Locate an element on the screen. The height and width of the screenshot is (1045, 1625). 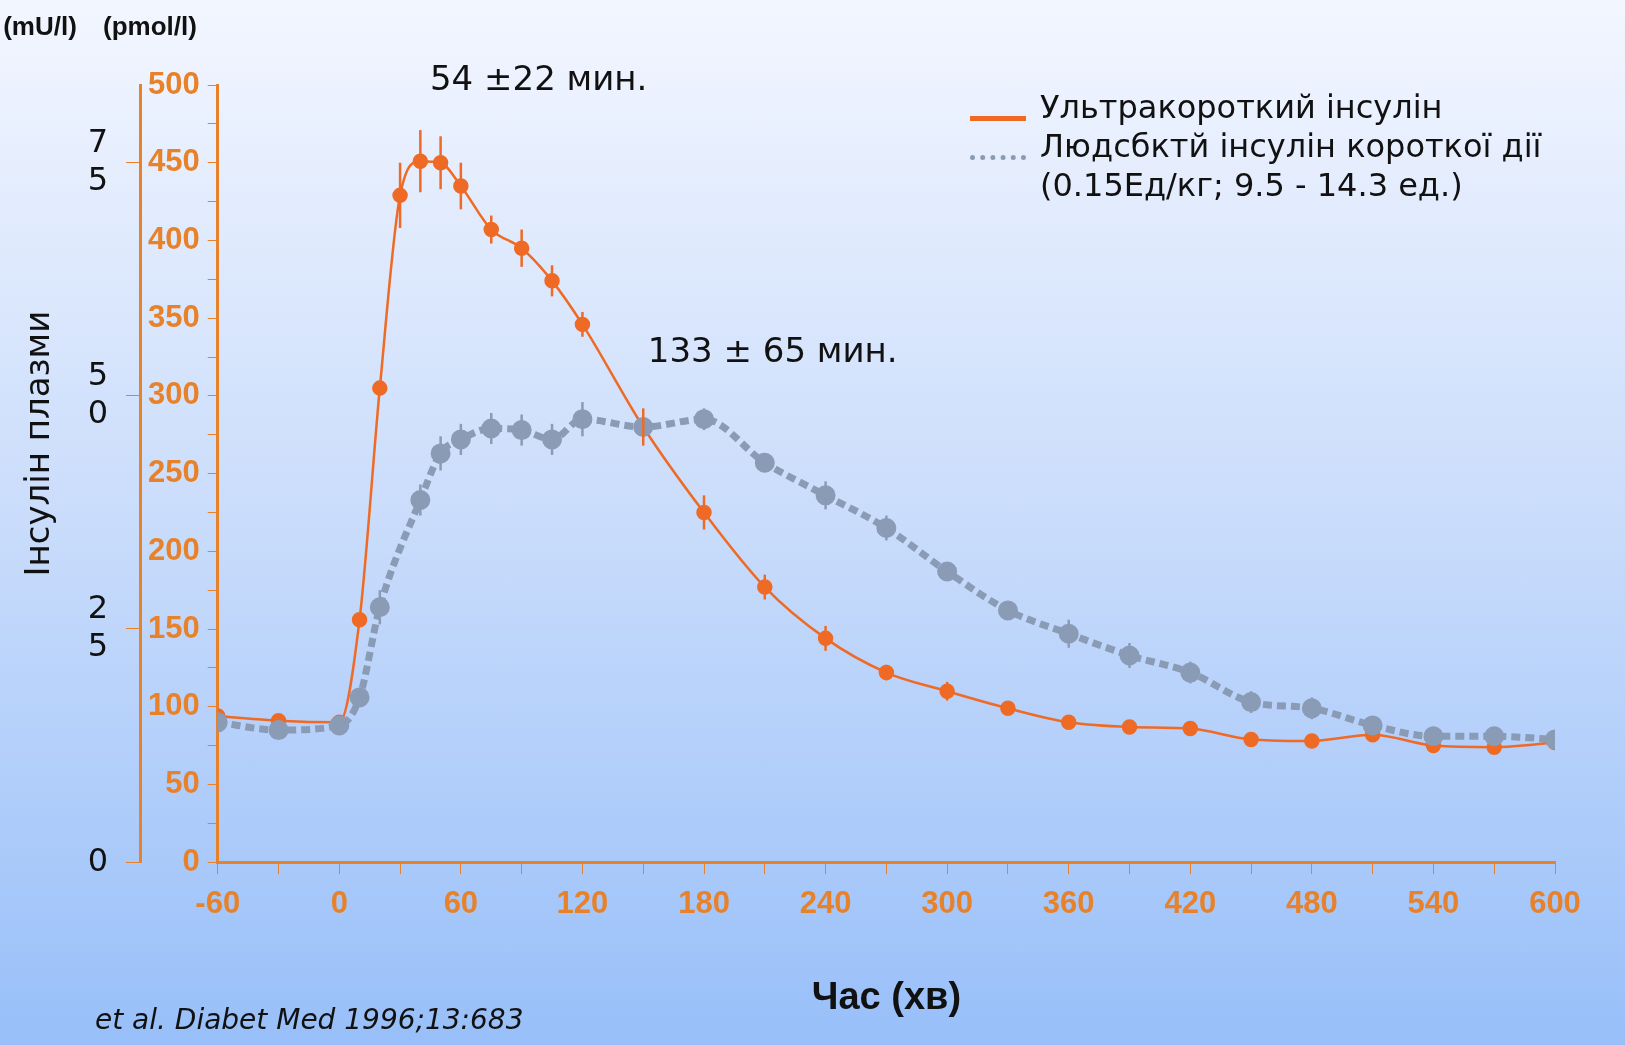
legend-label: Ультракороткий інсулін is located at coordinates (1241, 107).